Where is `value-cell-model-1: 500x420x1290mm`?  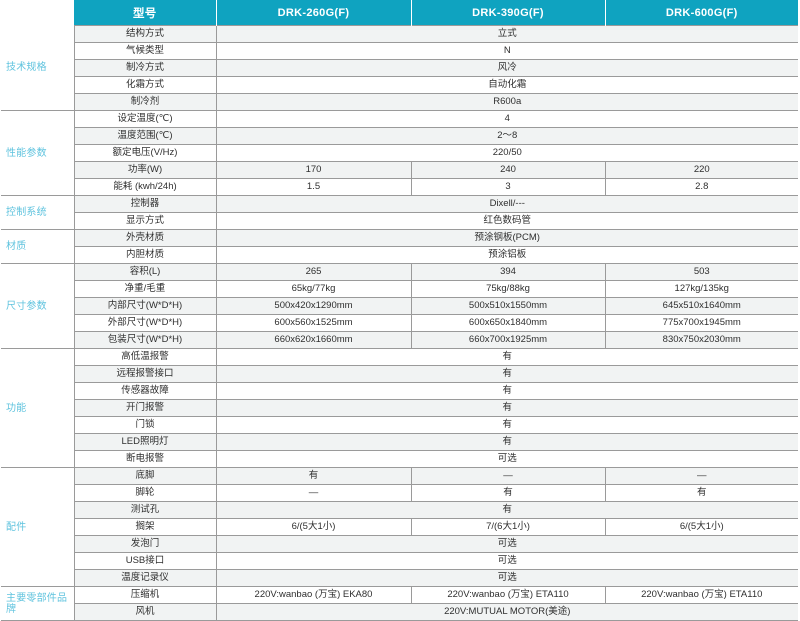
value-cell-model-1: 500x420x1290mm is located at coordinates (314, 306).